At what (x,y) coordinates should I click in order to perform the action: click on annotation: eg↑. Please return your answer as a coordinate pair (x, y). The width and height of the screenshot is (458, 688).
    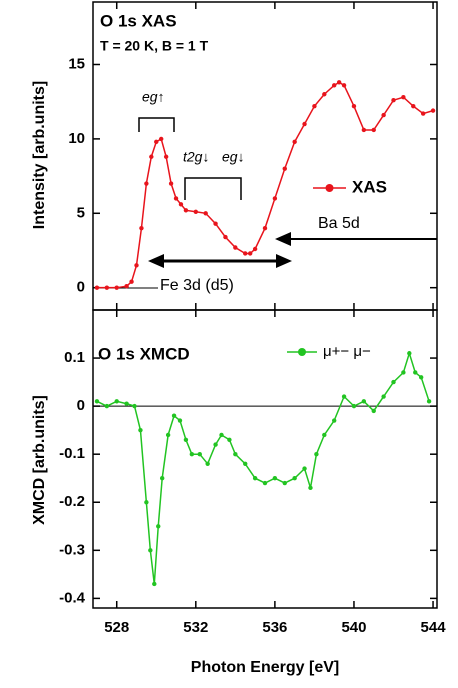
    Looking at the image, I should click on (153, 97).